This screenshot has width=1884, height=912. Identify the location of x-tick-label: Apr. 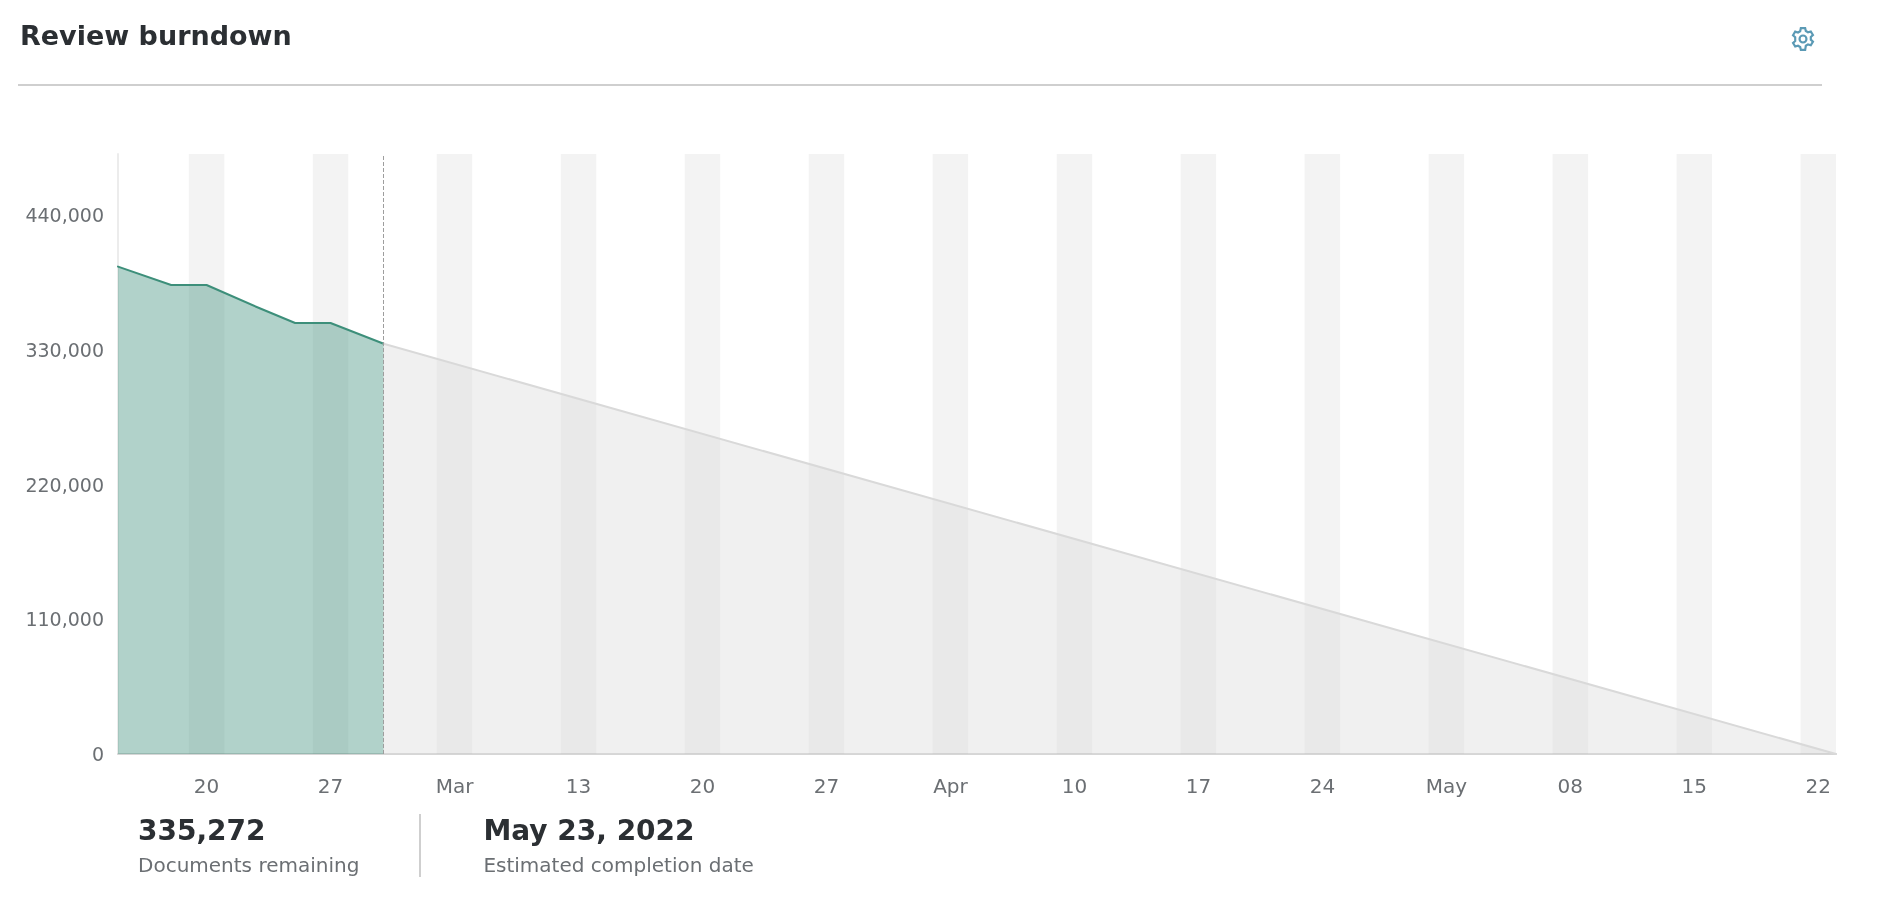
(951, 786).